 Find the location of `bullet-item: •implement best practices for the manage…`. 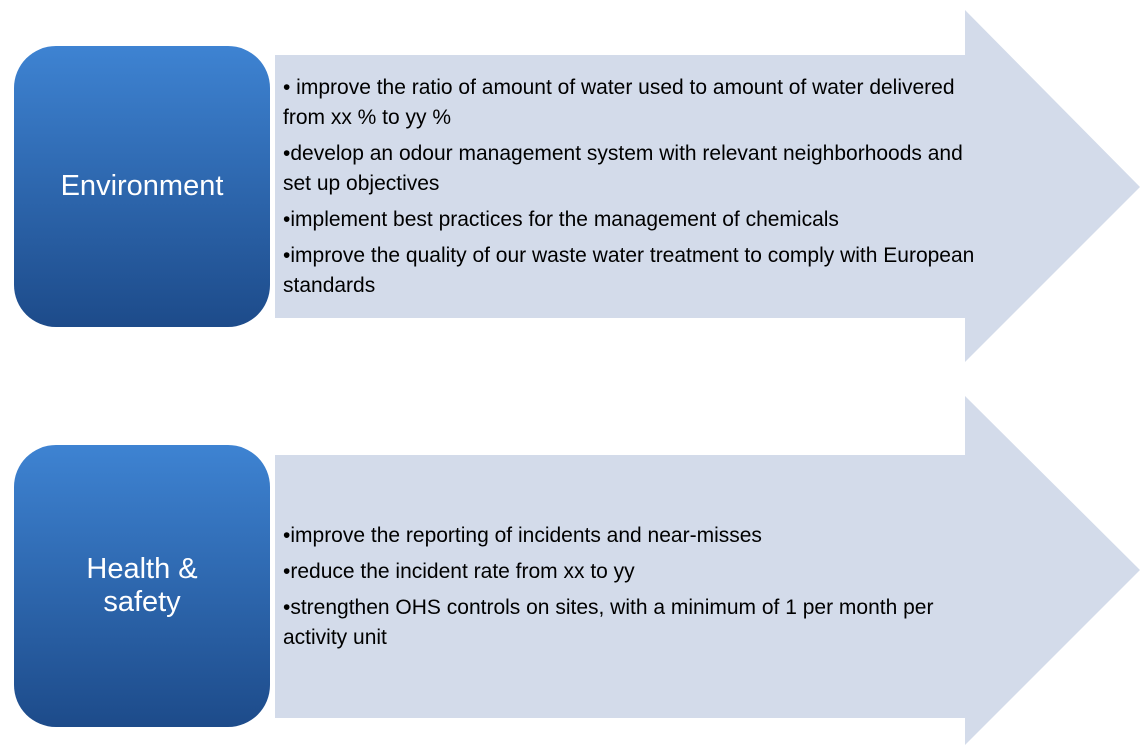

bullet-item: •implement best practices for the manage… is located at coordinates (561, 219).